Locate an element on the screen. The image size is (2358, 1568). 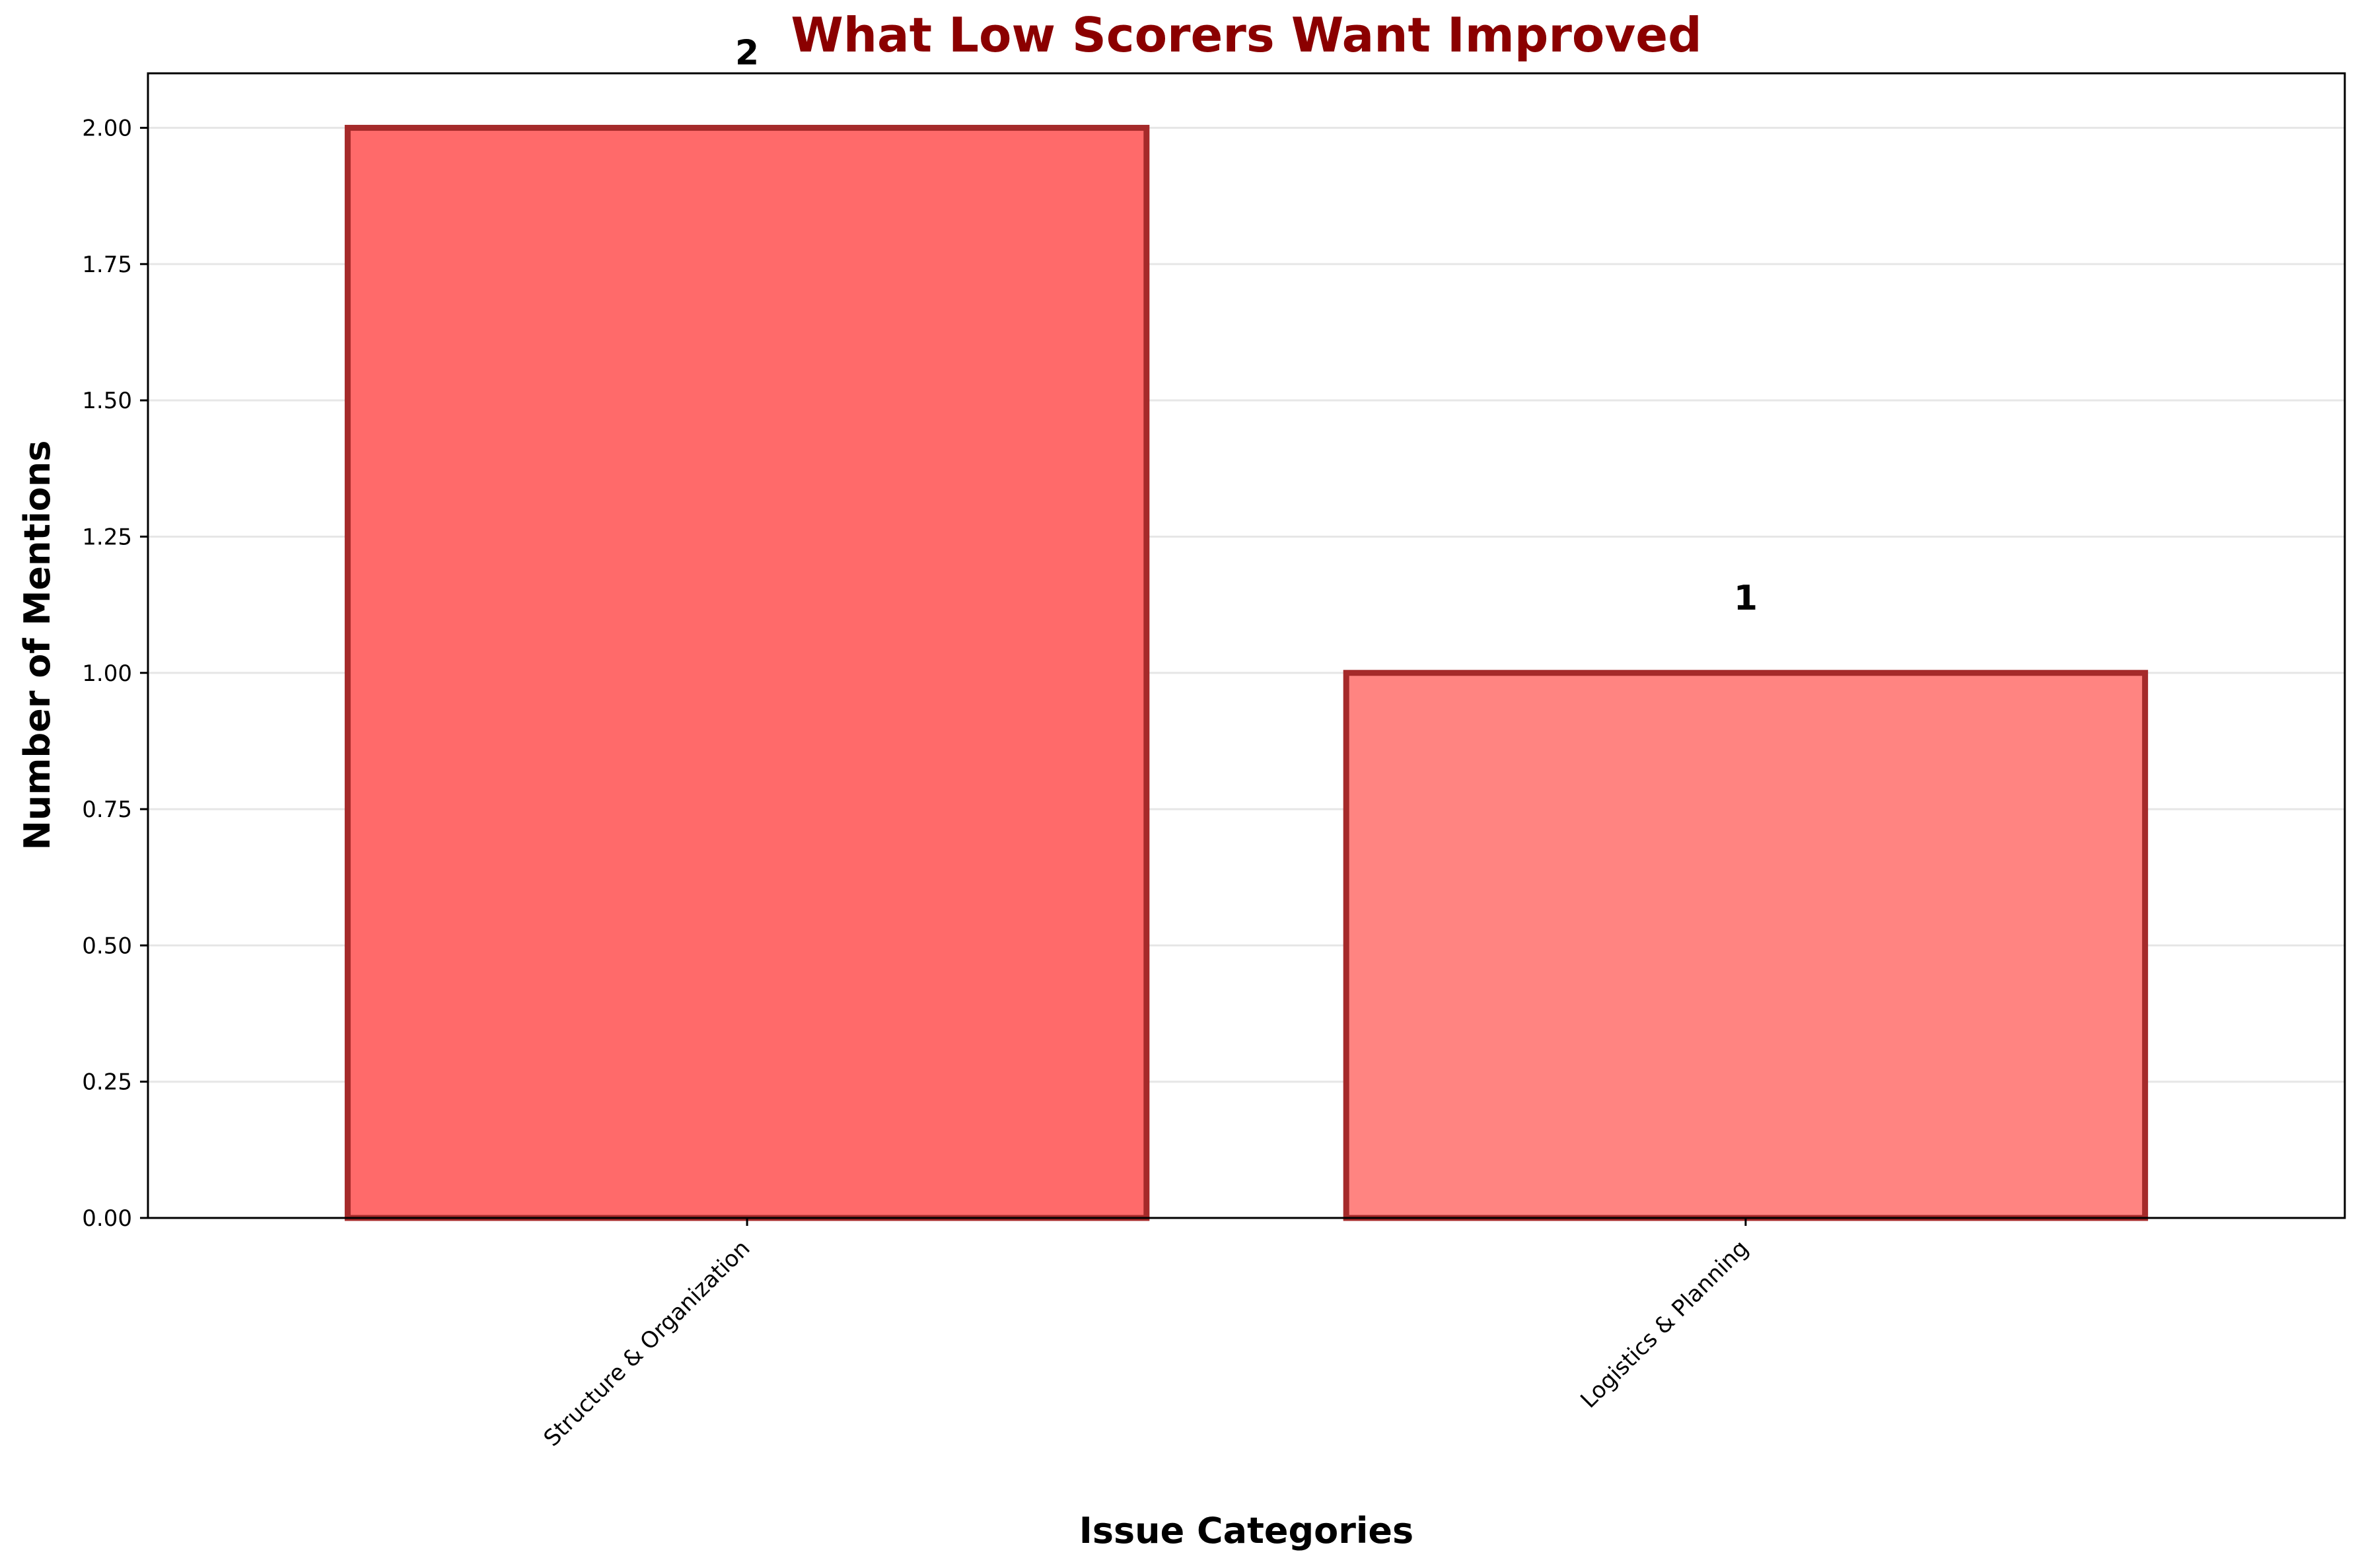
y-tick-label: 1.00 is located at coordinates (107, 673).